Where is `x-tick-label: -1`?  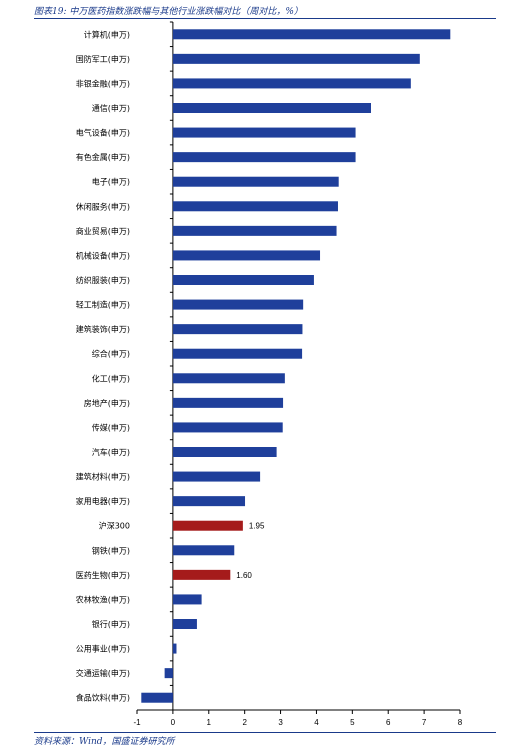 x-tick-label: -1 is located at coordinates (137, 722).